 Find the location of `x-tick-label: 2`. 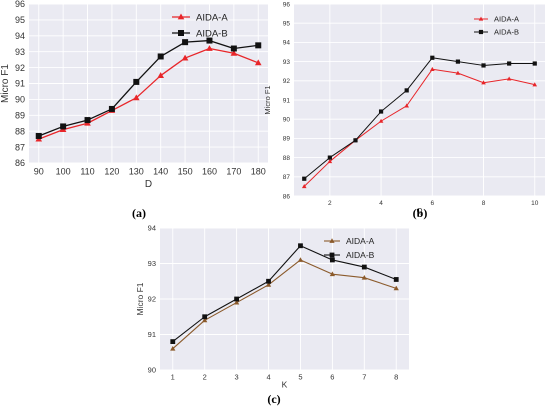

x-tick-label: 2 is located at coordinates (330, 203).